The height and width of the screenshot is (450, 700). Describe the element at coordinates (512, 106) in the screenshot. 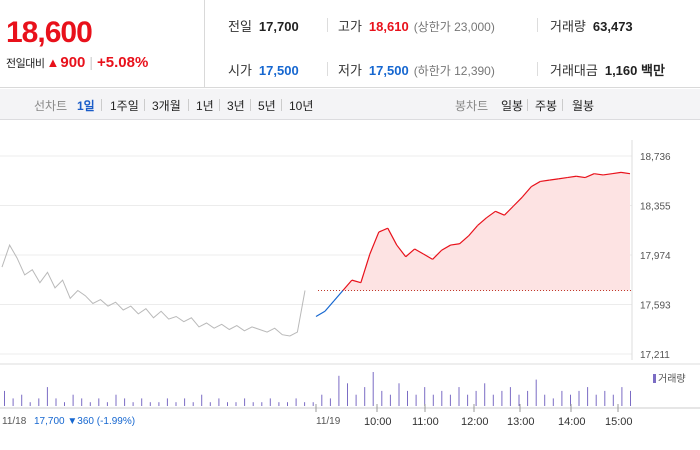

I see `tab-candle-daily: 일봉` at that location.